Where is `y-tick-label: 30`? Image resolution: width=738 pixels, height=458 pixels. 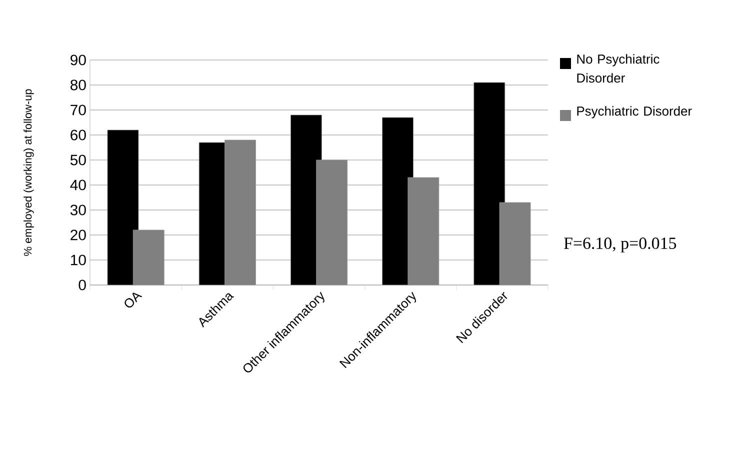
y-tick-label: 30 is located at coordinates (78, 210).